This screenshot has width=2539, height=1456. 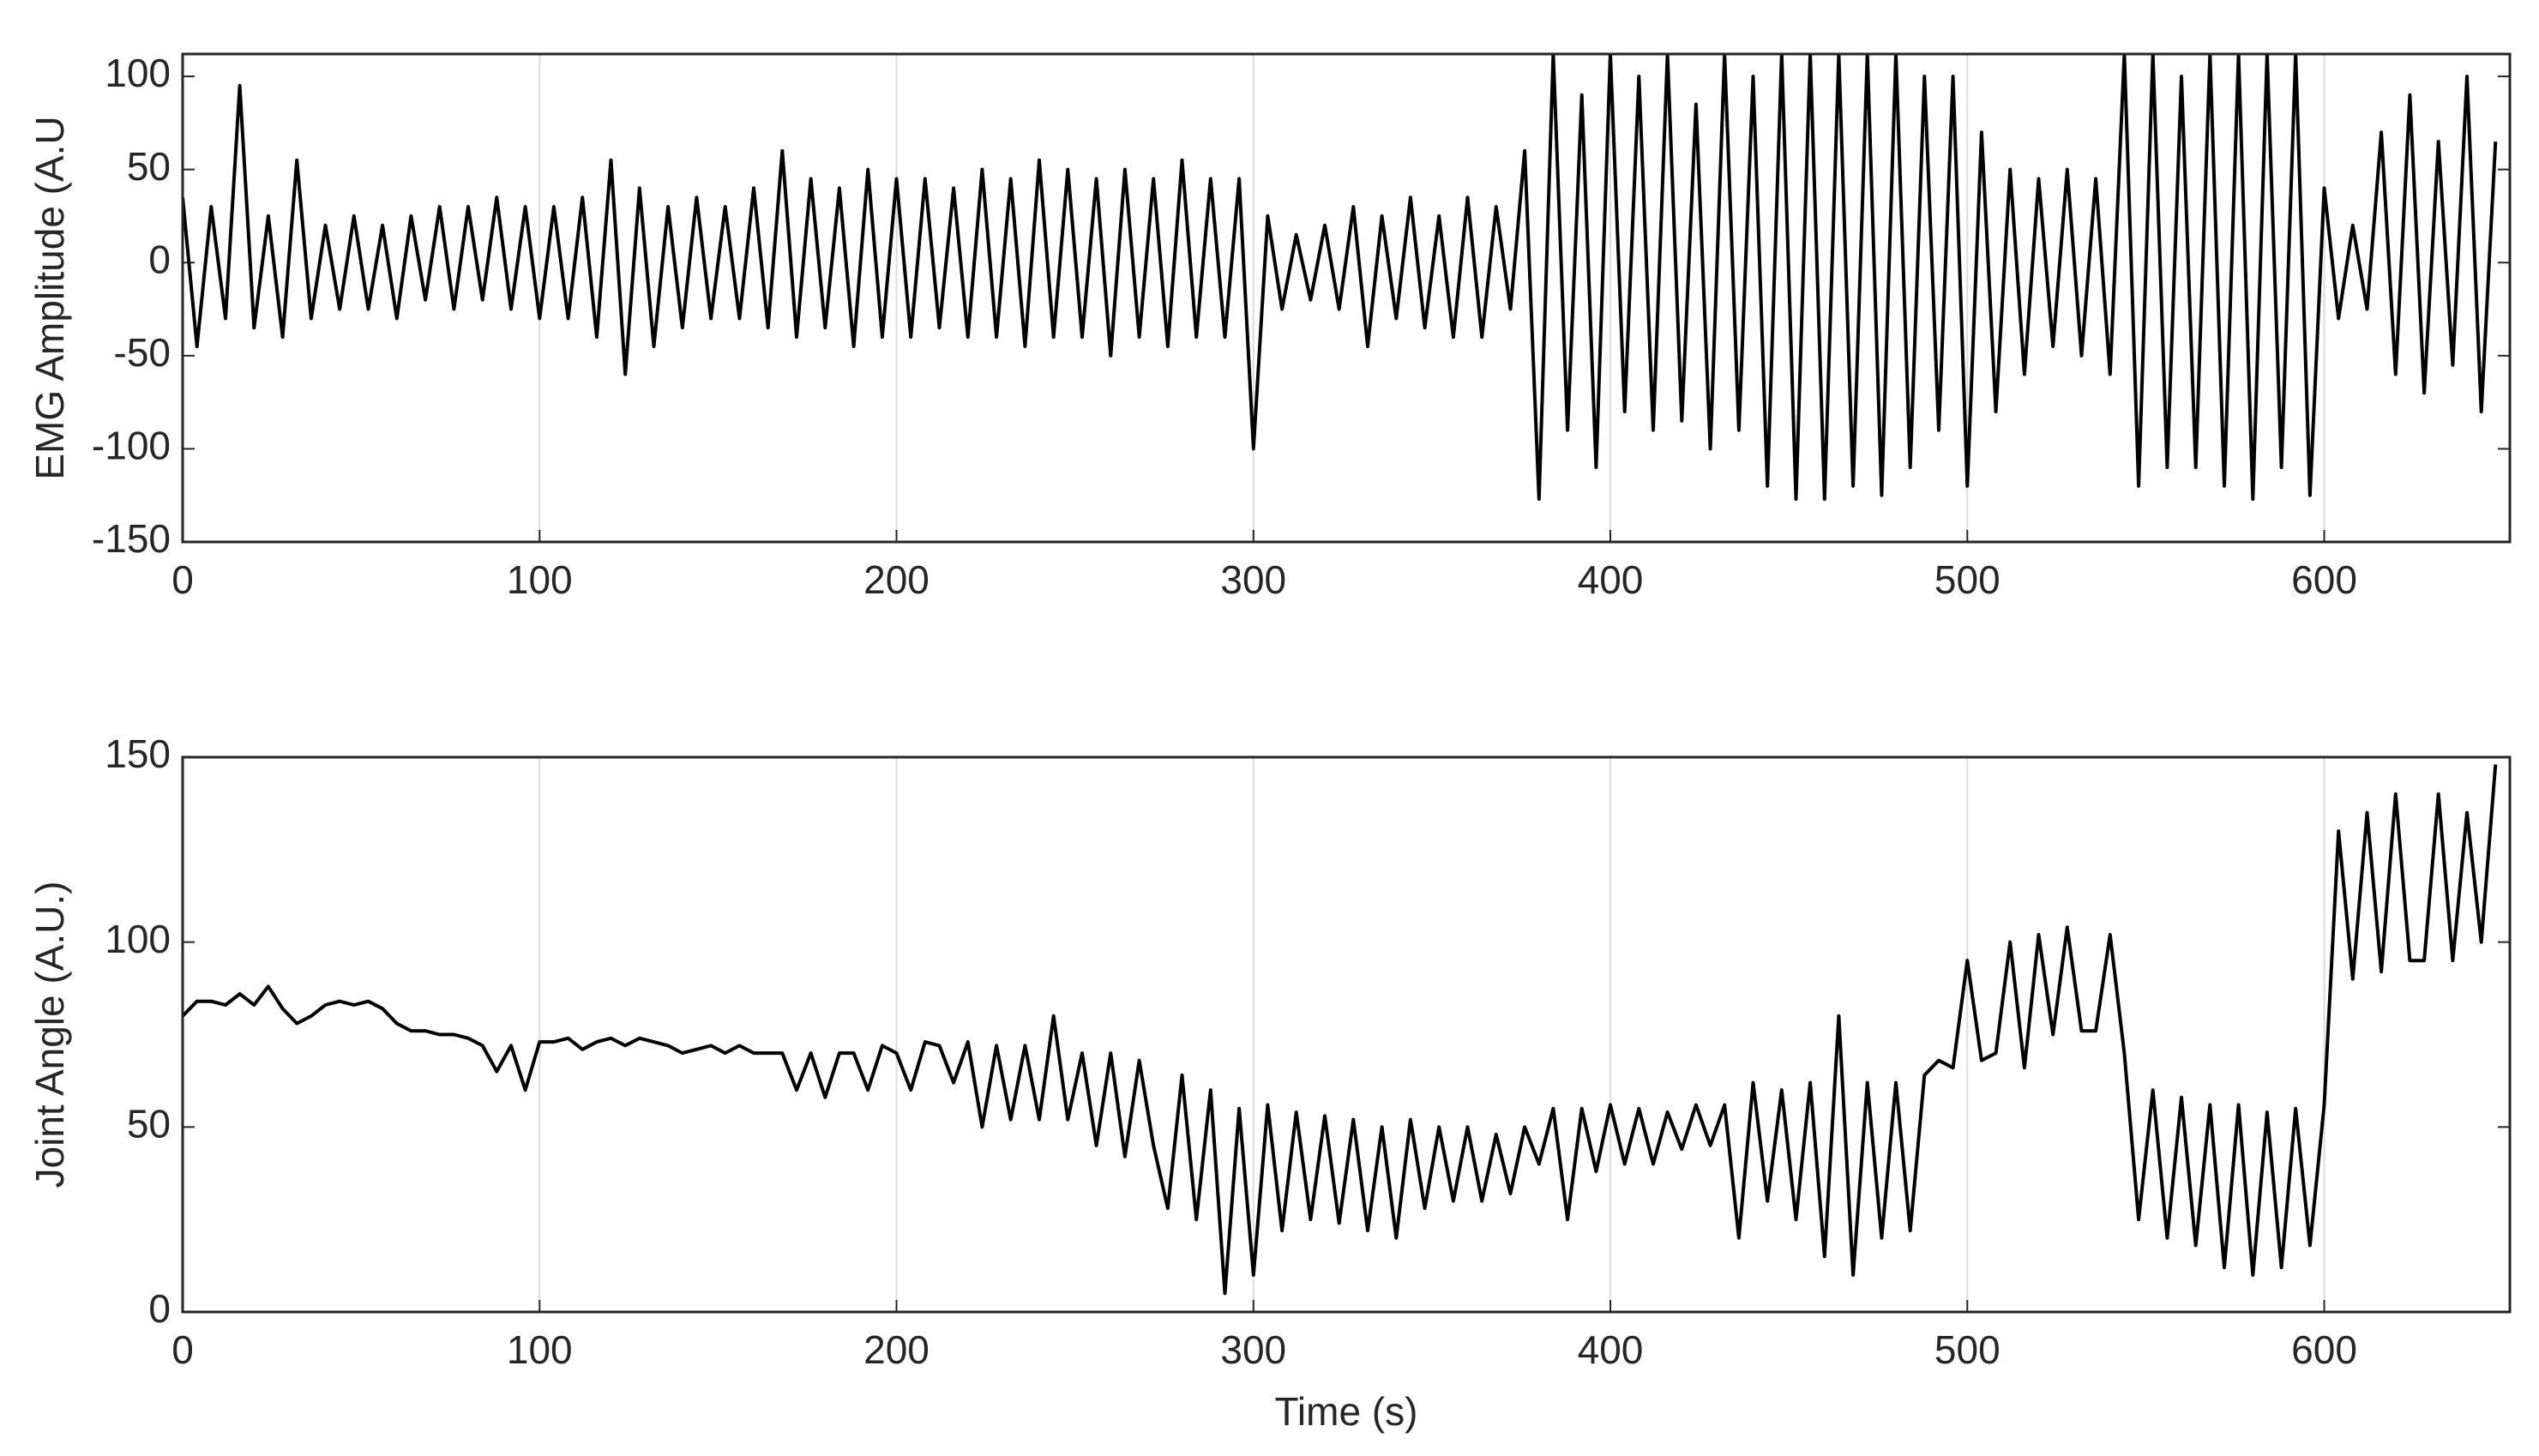 What do you see at coordinates (131, 538) in the screenshot?
I see `y-tick-label: -150` at bounding box center [131, 538].